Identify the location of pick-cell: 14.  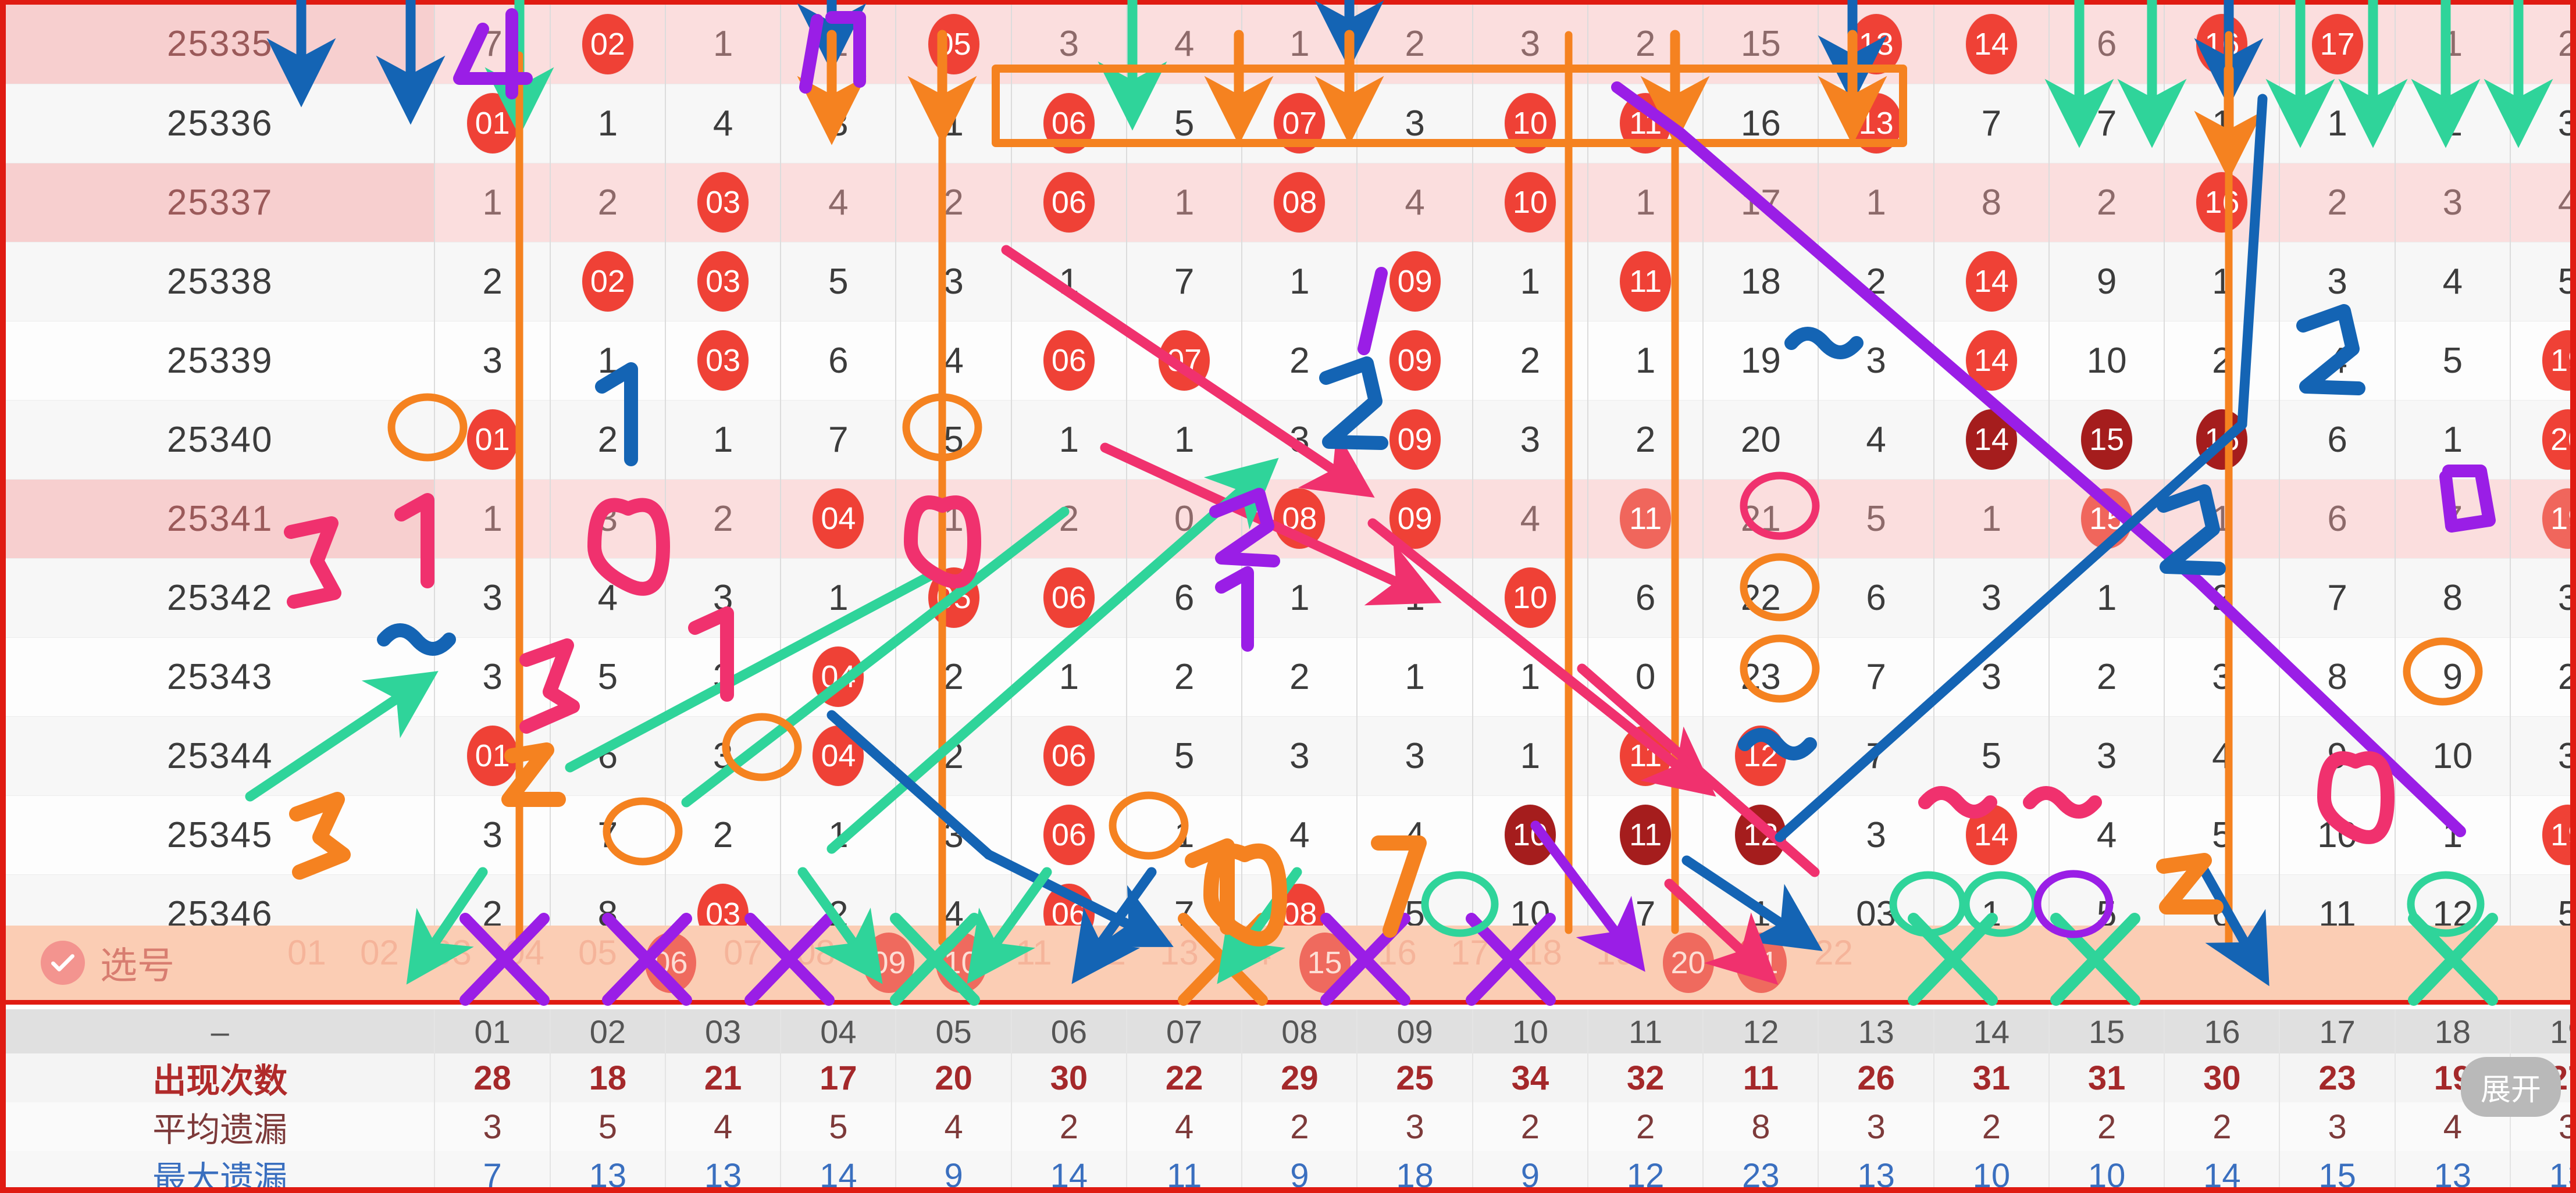
(1251, 952).